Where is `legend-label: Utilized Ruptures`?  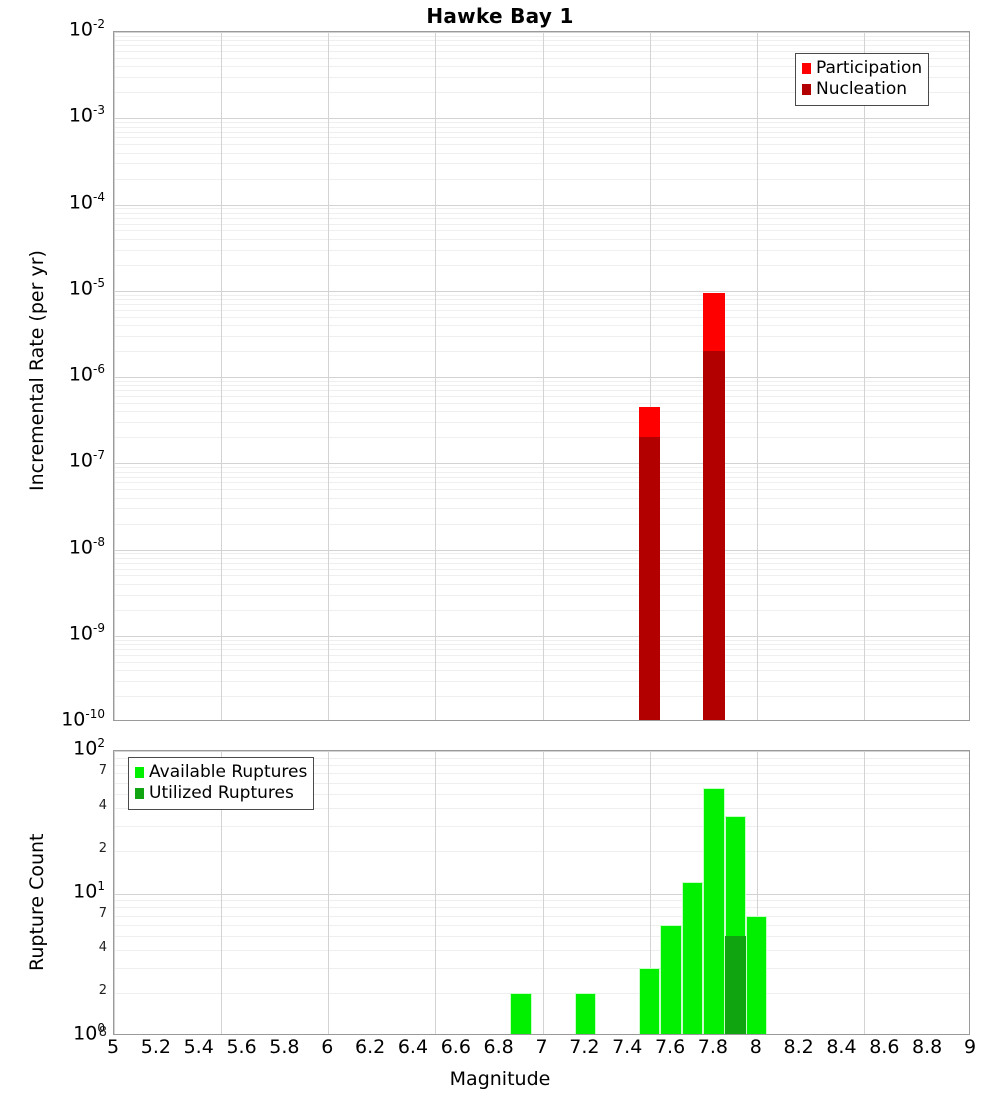
legend-label: Utilized Ruptures is located at coordinates (221, 793).